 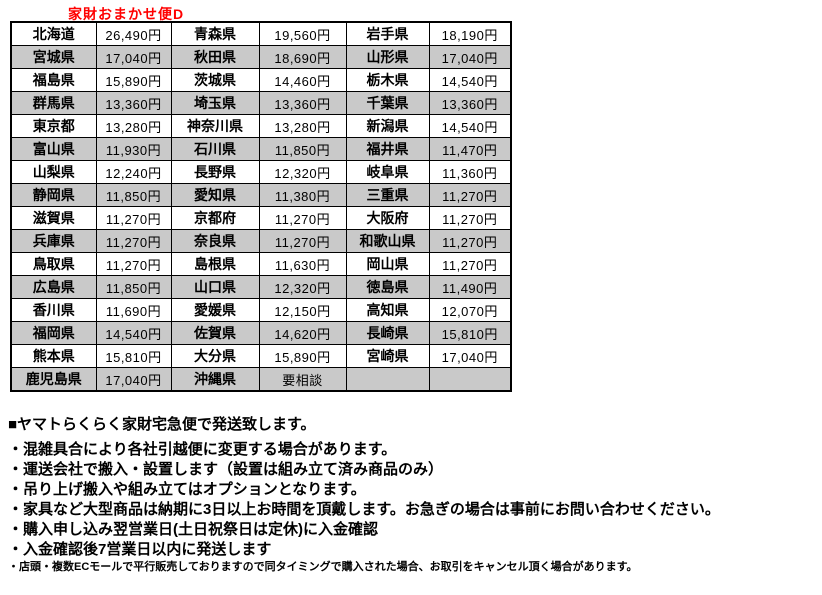 I want to click on prefecture-cell: 神奈川県, so click(x=215, y=126).